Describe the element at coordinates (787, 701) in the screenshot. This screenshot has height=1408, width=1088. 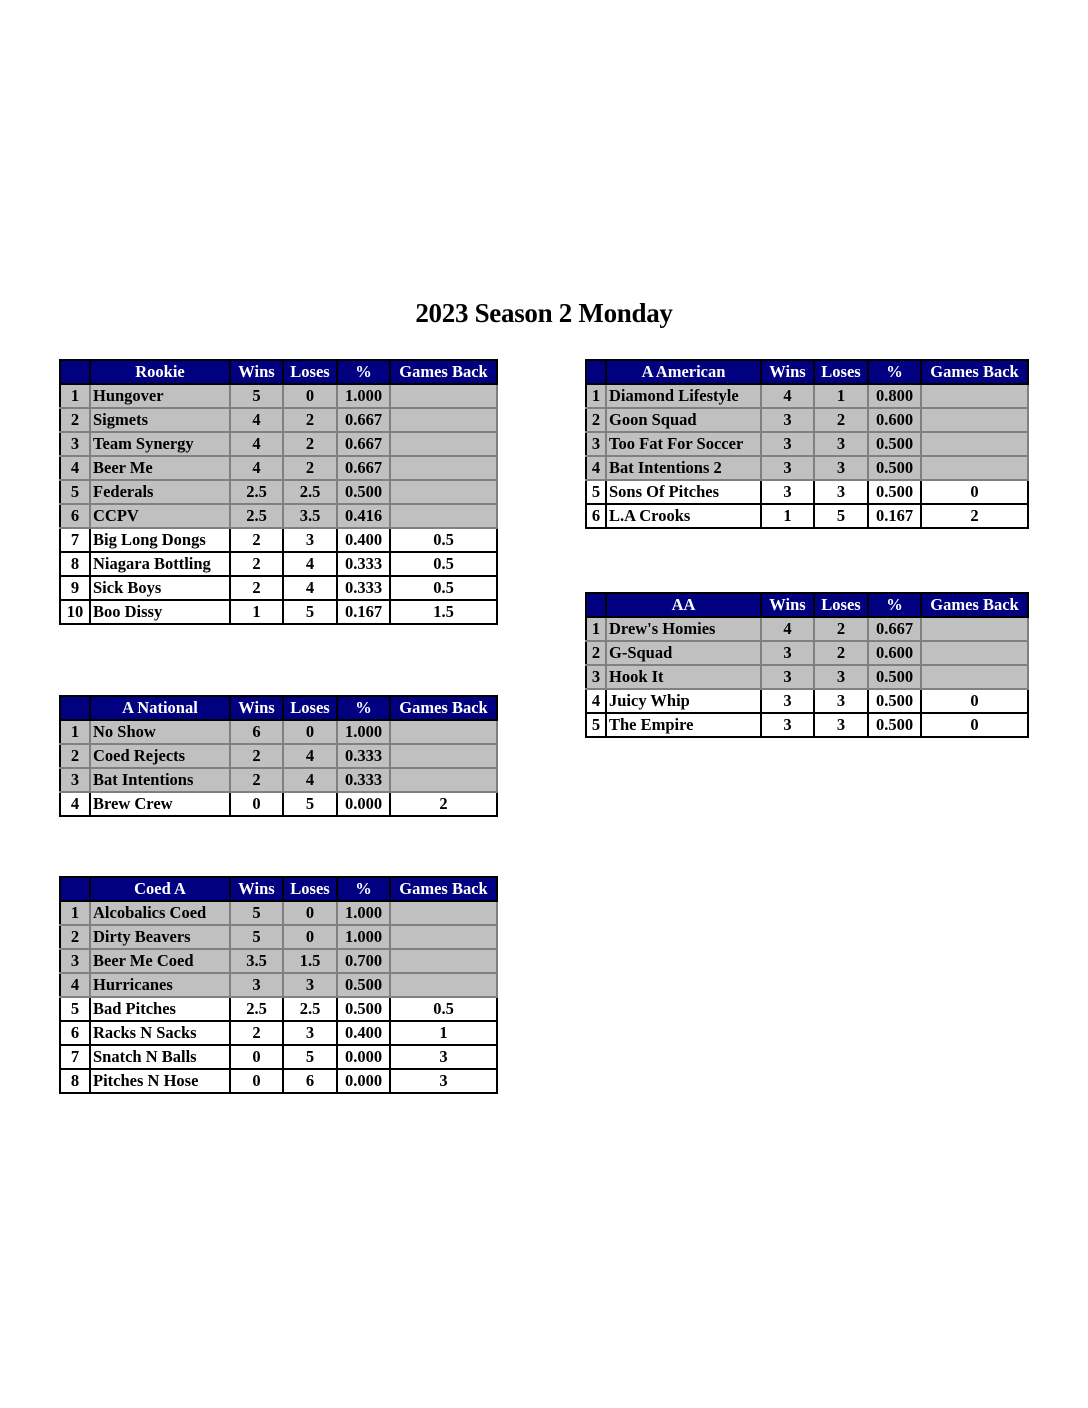
I see `wins-cell: 3` at that location.